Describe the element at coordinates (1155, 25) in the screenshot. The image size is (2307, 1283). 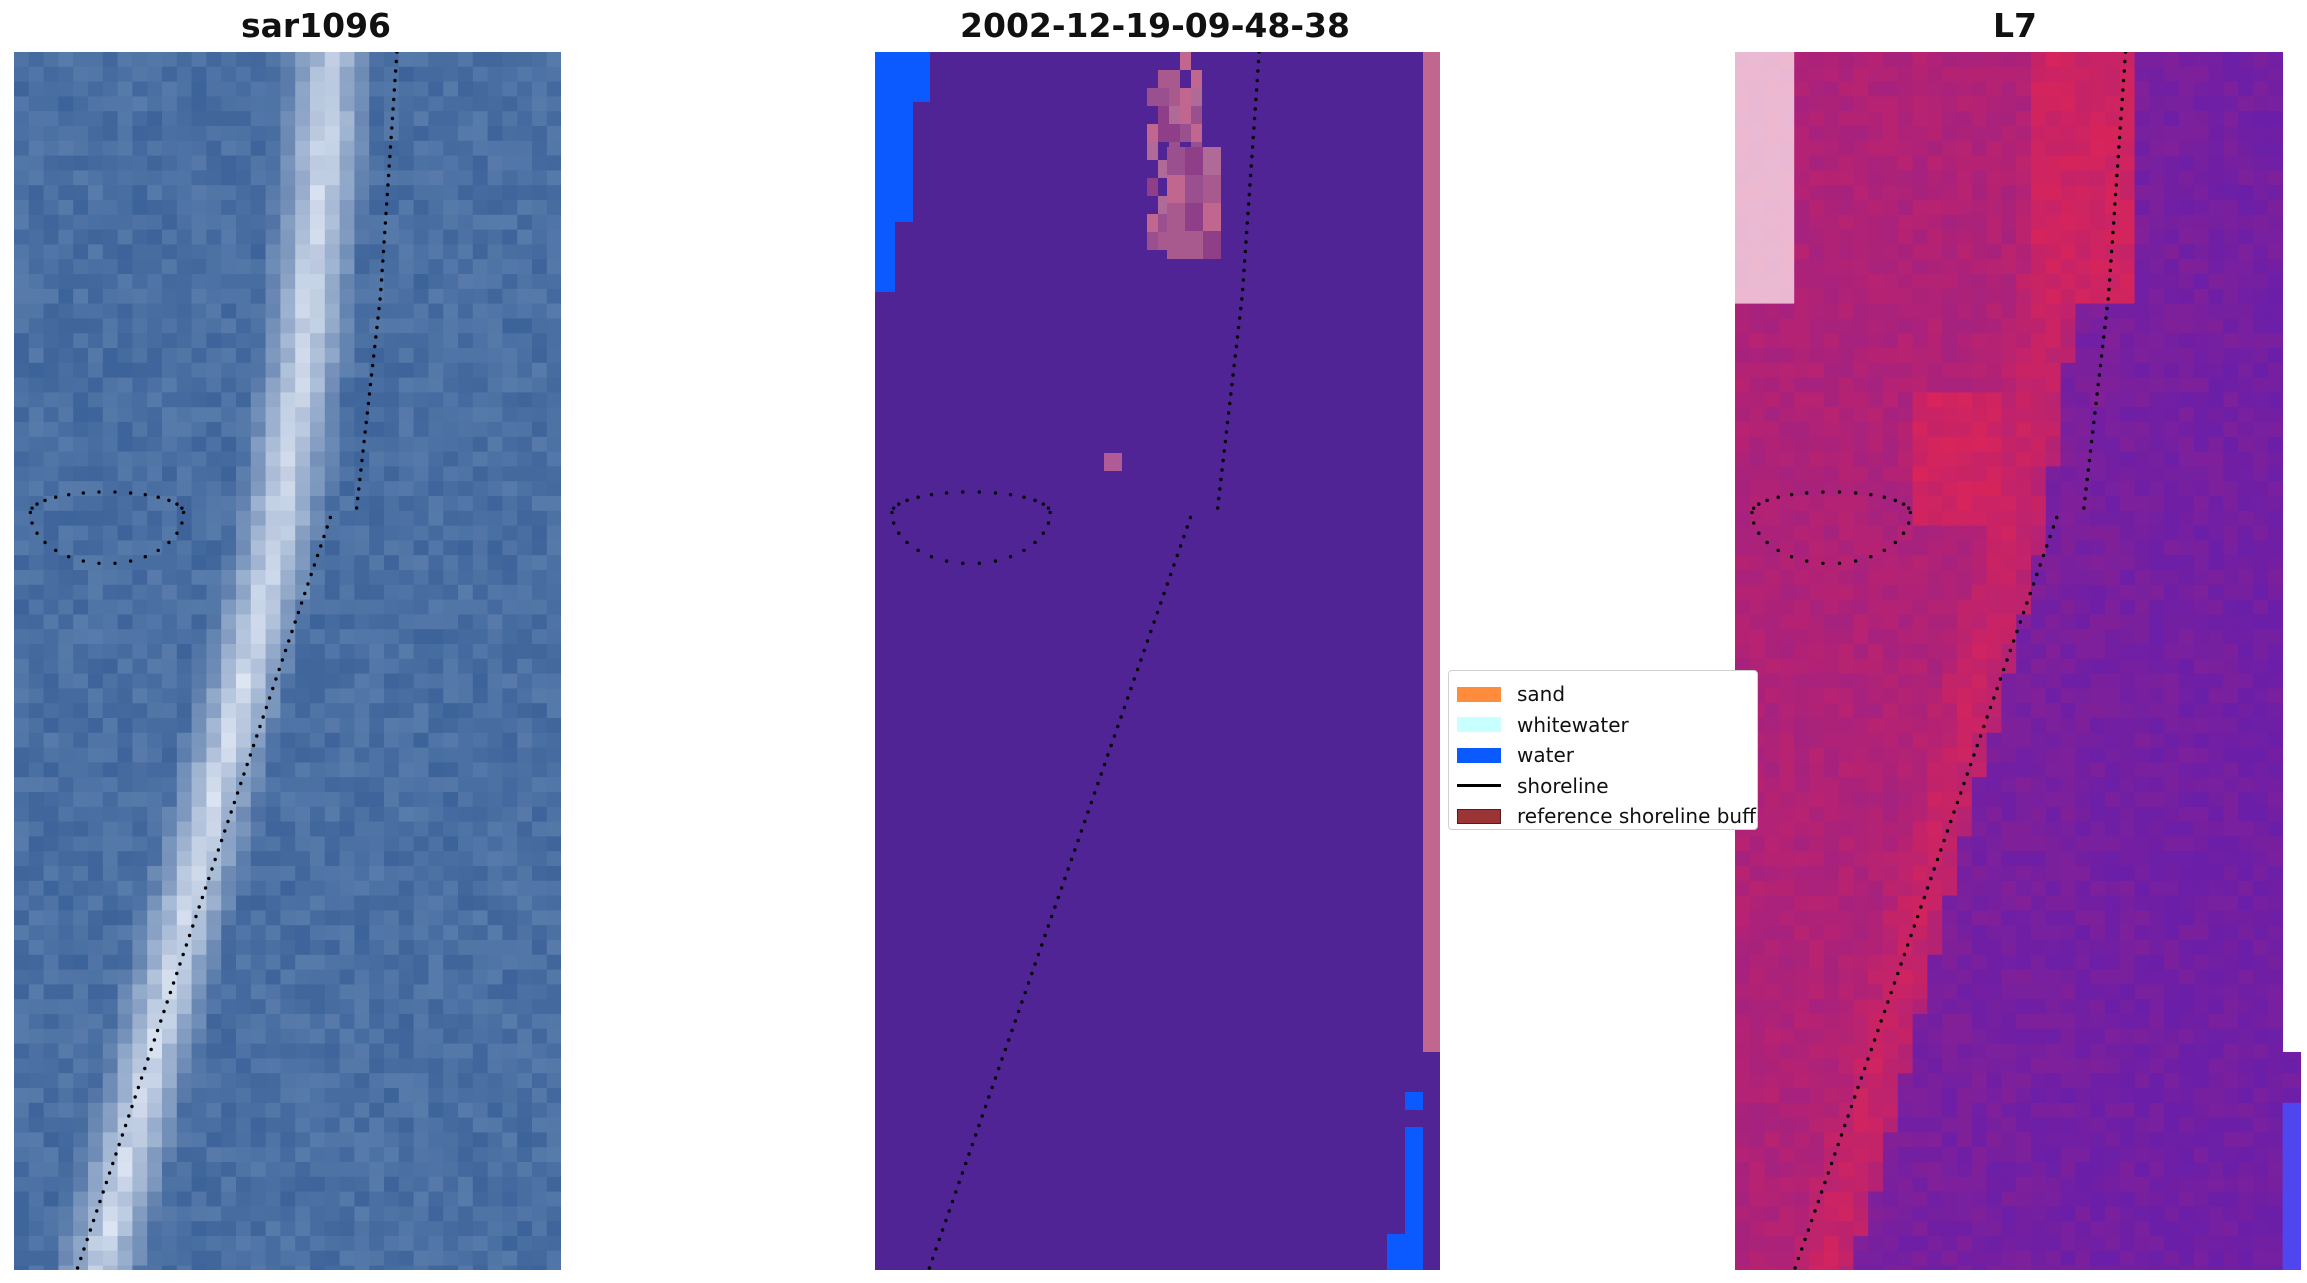
I see `panel-title-classified: 2002-12-19-09-48-38` at that location.